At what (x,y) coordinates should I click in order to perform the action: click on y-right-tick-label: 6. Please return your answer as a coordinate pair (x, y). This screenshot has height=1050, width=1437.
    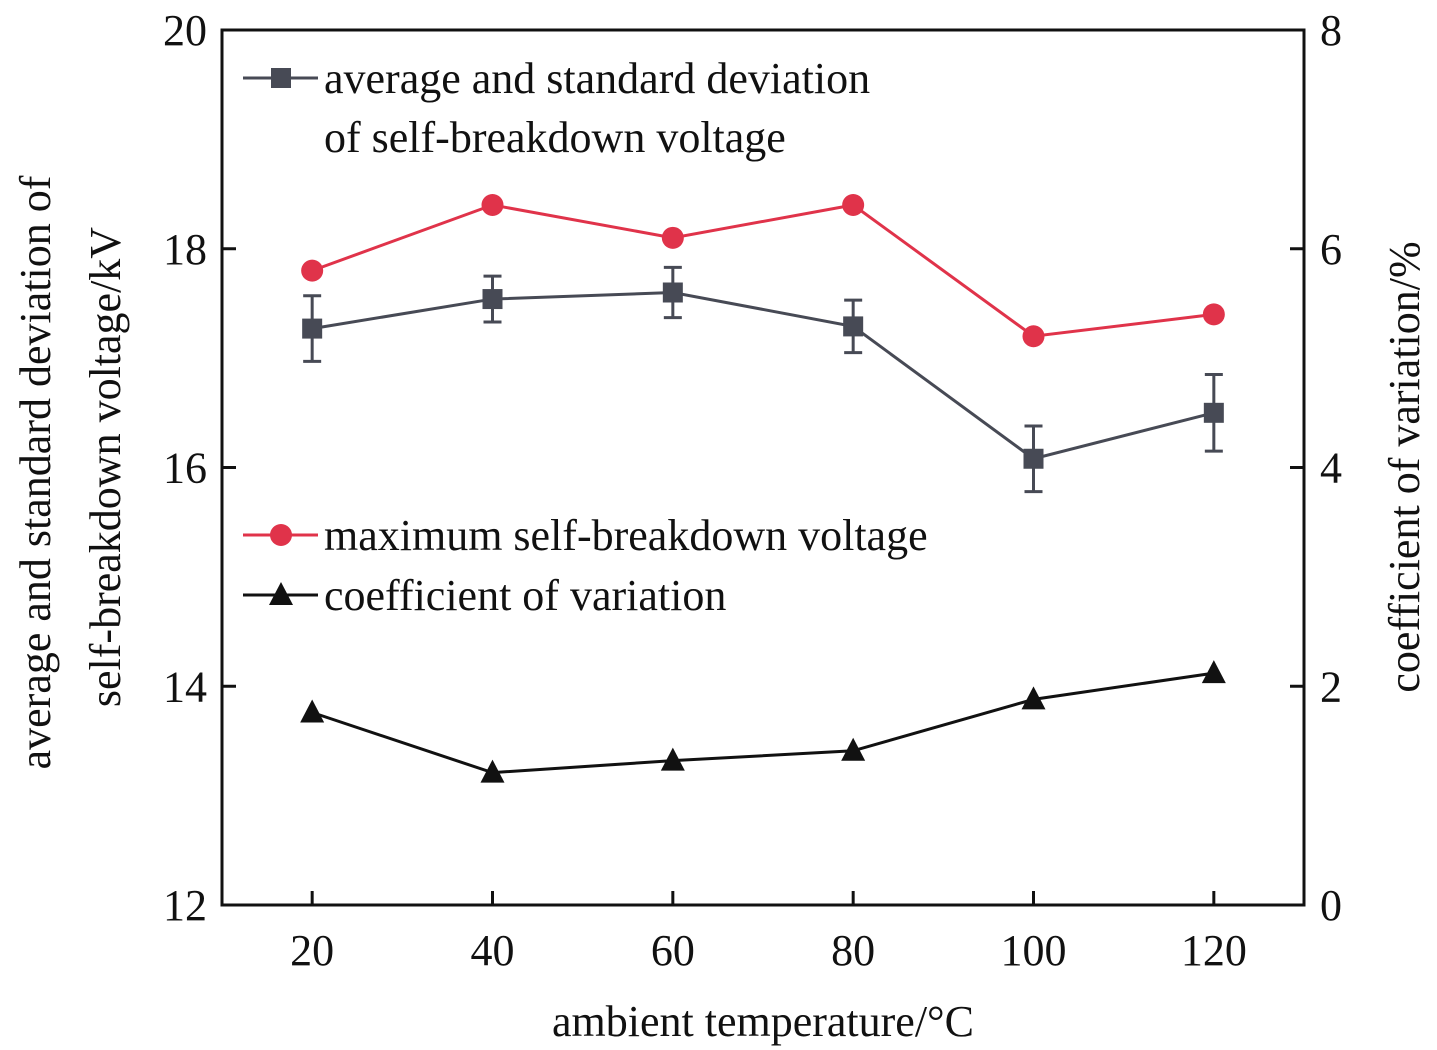
    Looking at the image, I should click on (1331, 249).